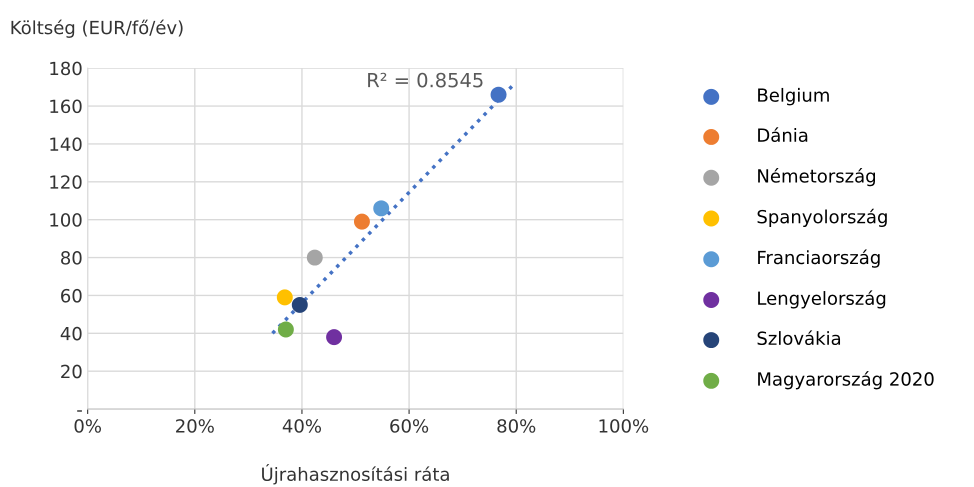 This screenshot has height=487, width=974. I want to click on legend-label: Franciaország, so click(819, 259).